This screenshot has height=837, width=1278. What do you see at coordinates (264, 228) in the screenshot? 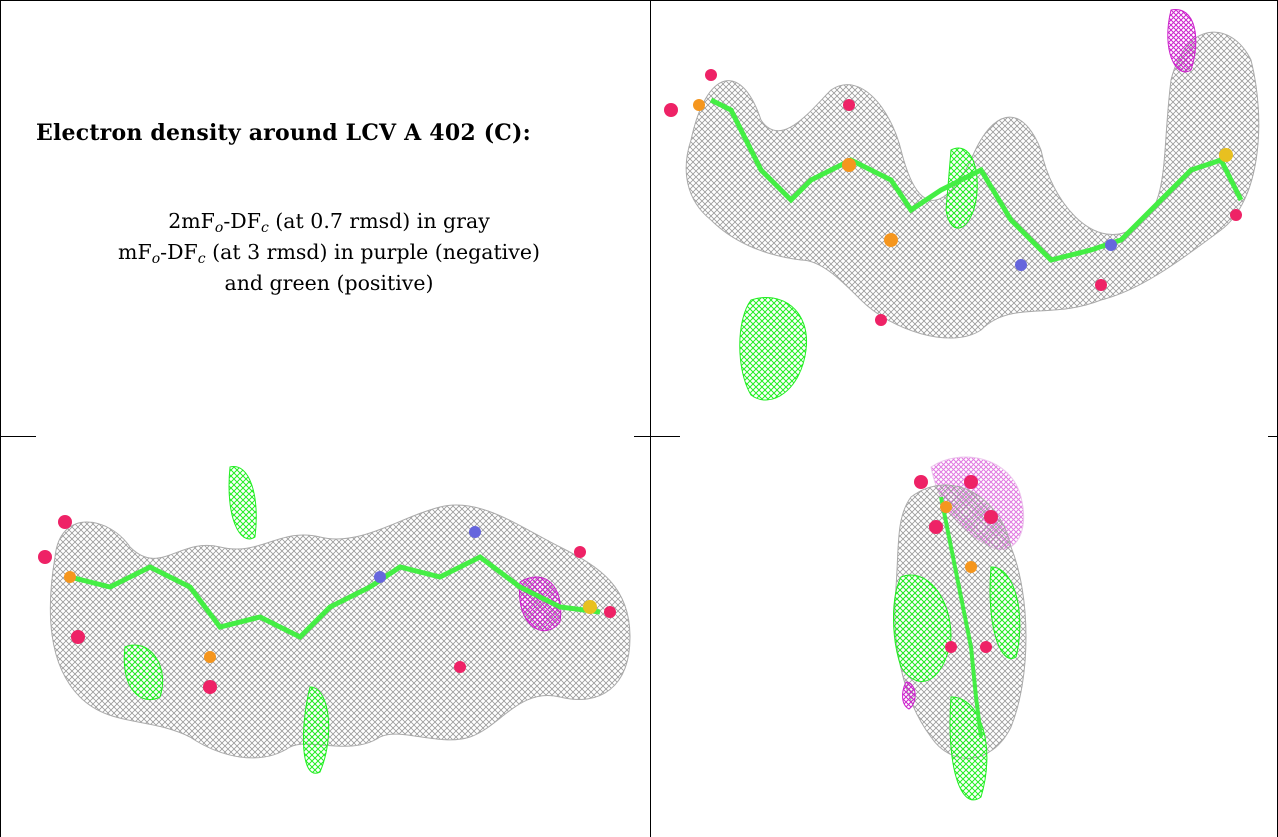
I see `caption-2fofc-sub-c: c` at bounding box center [264, 228].